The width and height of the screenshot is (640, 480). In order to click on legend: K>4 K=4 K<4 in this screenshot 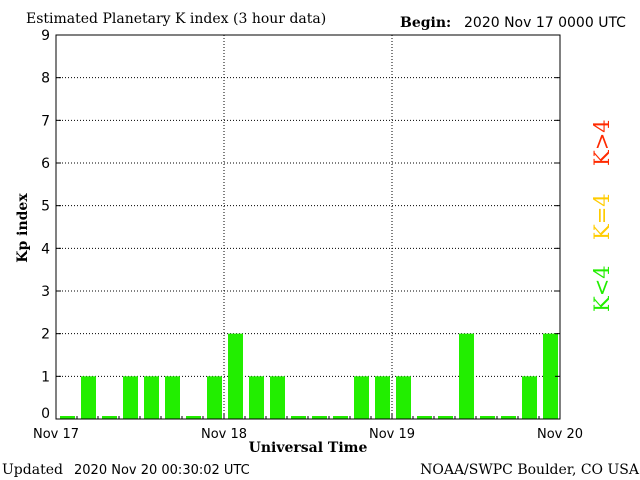, I will do `click(602, 215)`.